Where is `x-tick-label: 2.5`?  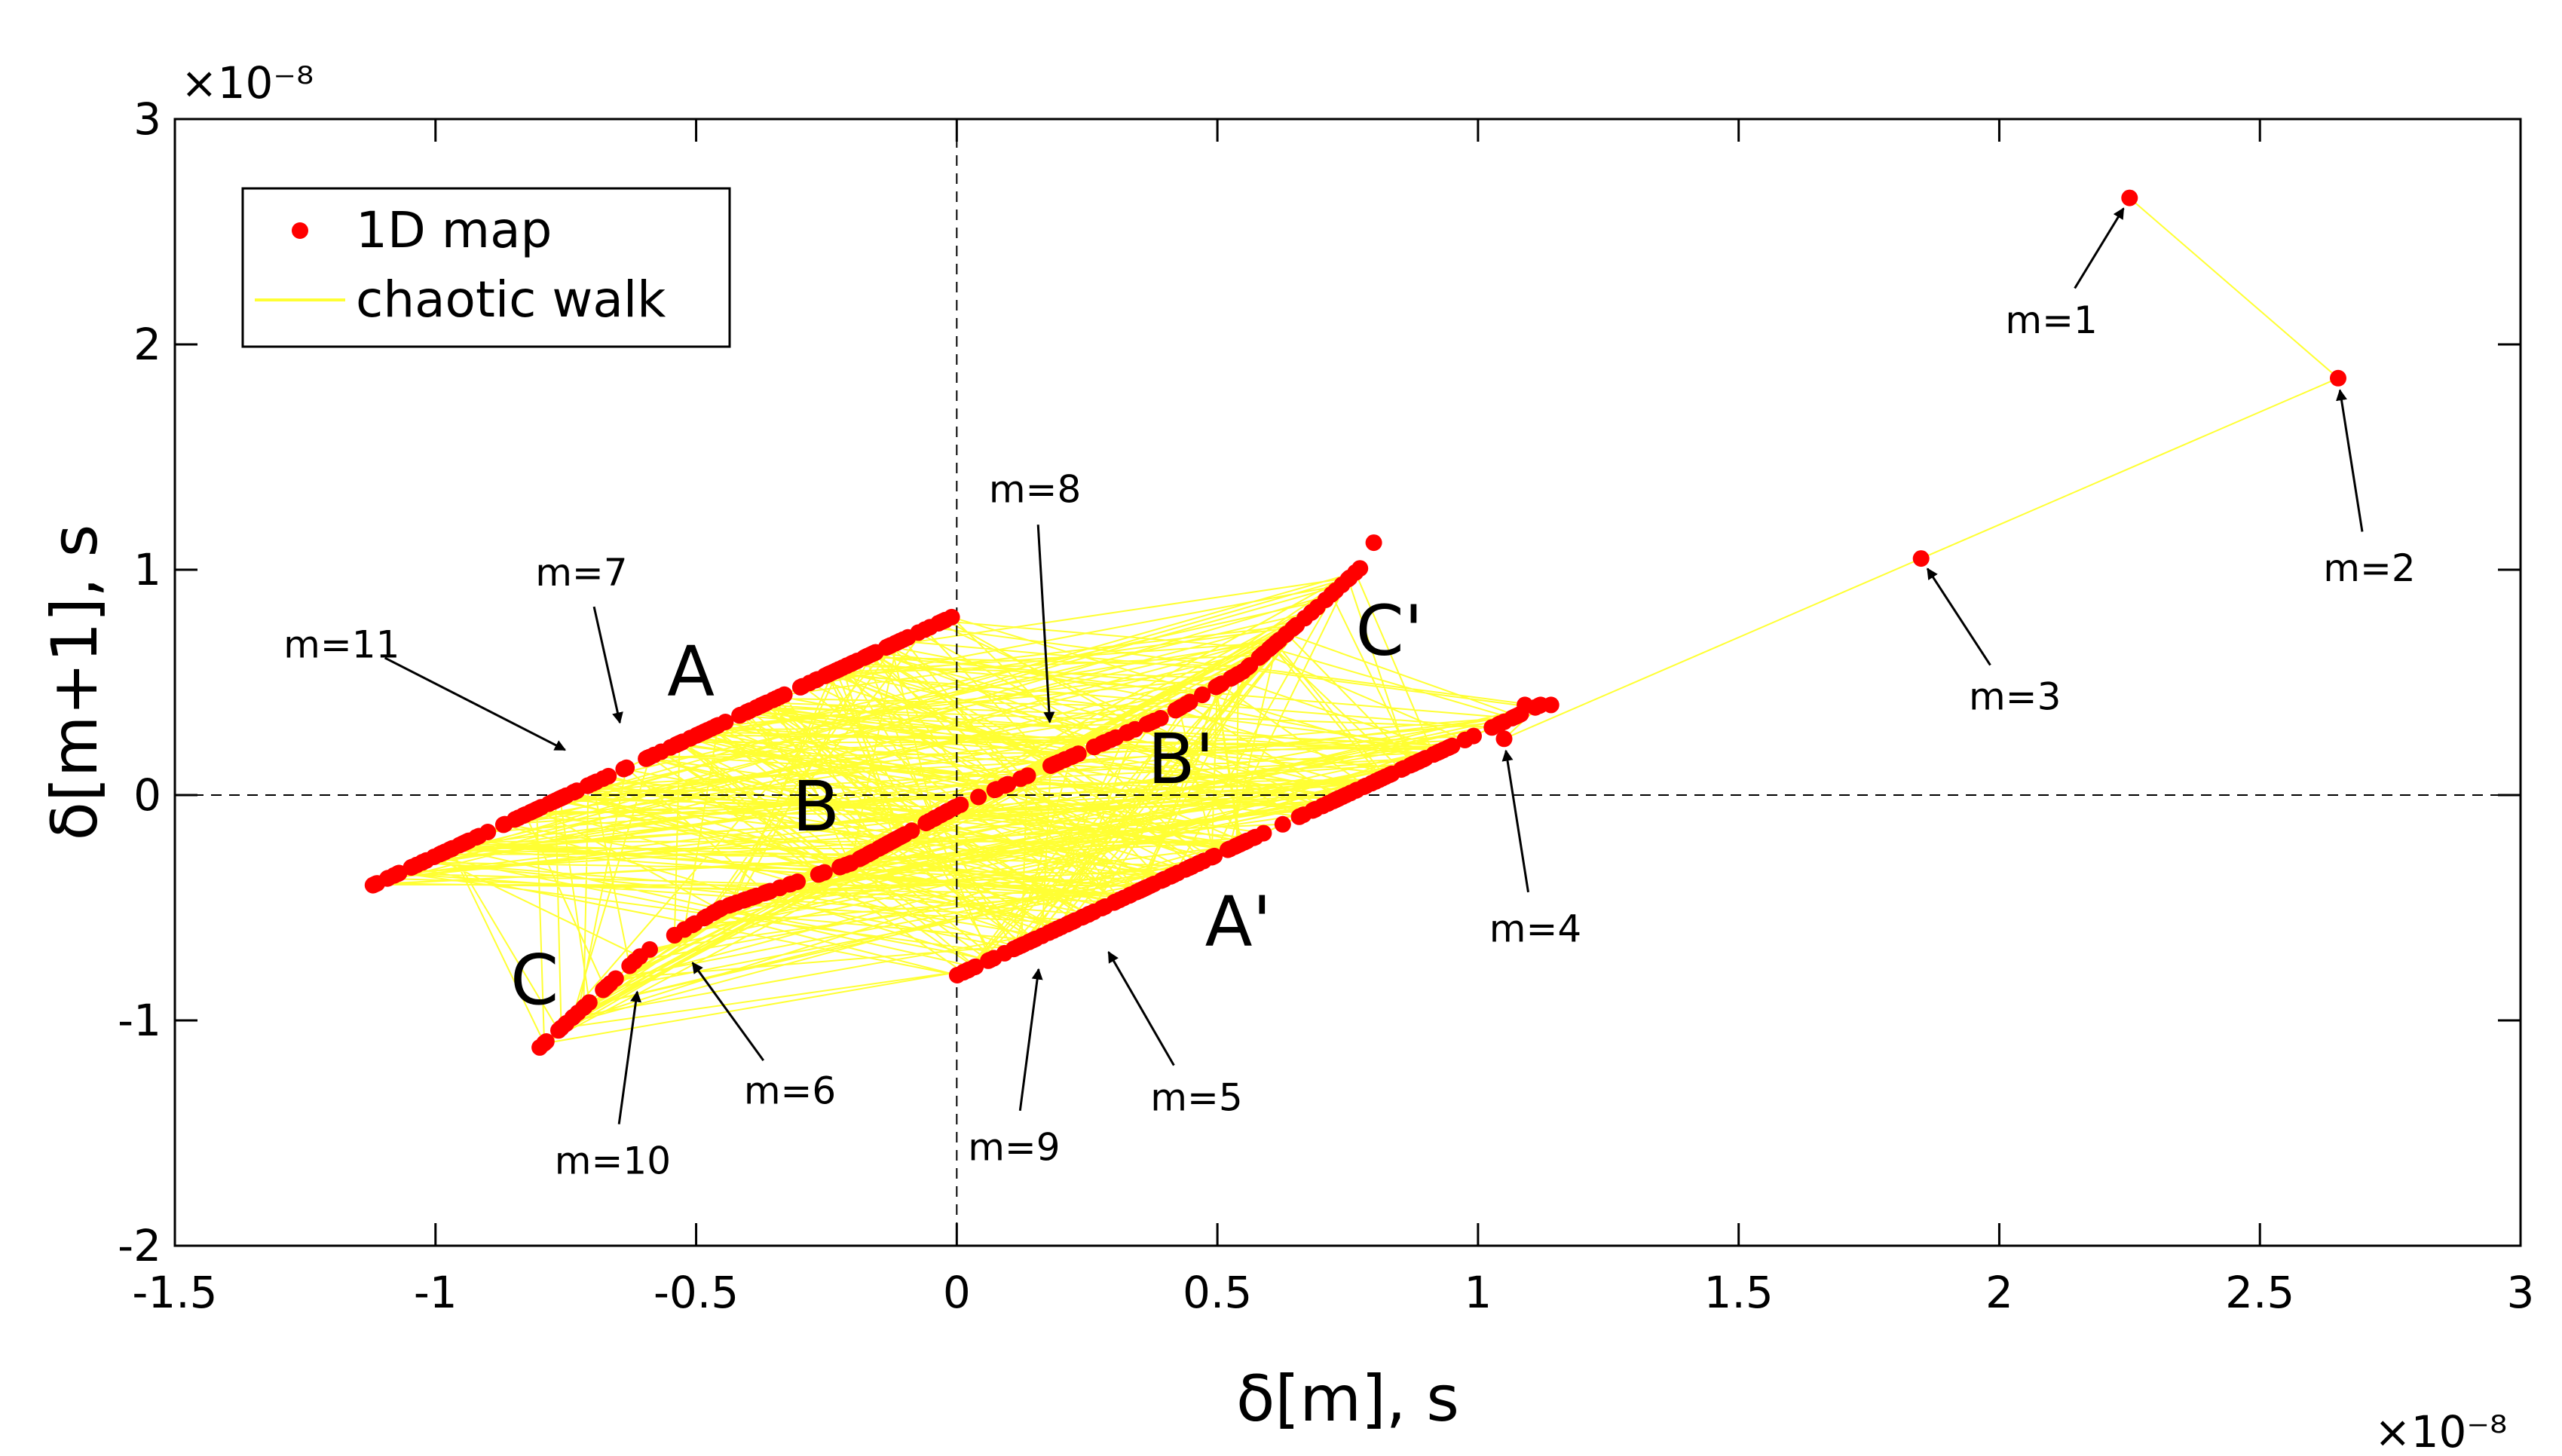 x-tick-label: 2.5 is located at coordinates (2260, 1292).